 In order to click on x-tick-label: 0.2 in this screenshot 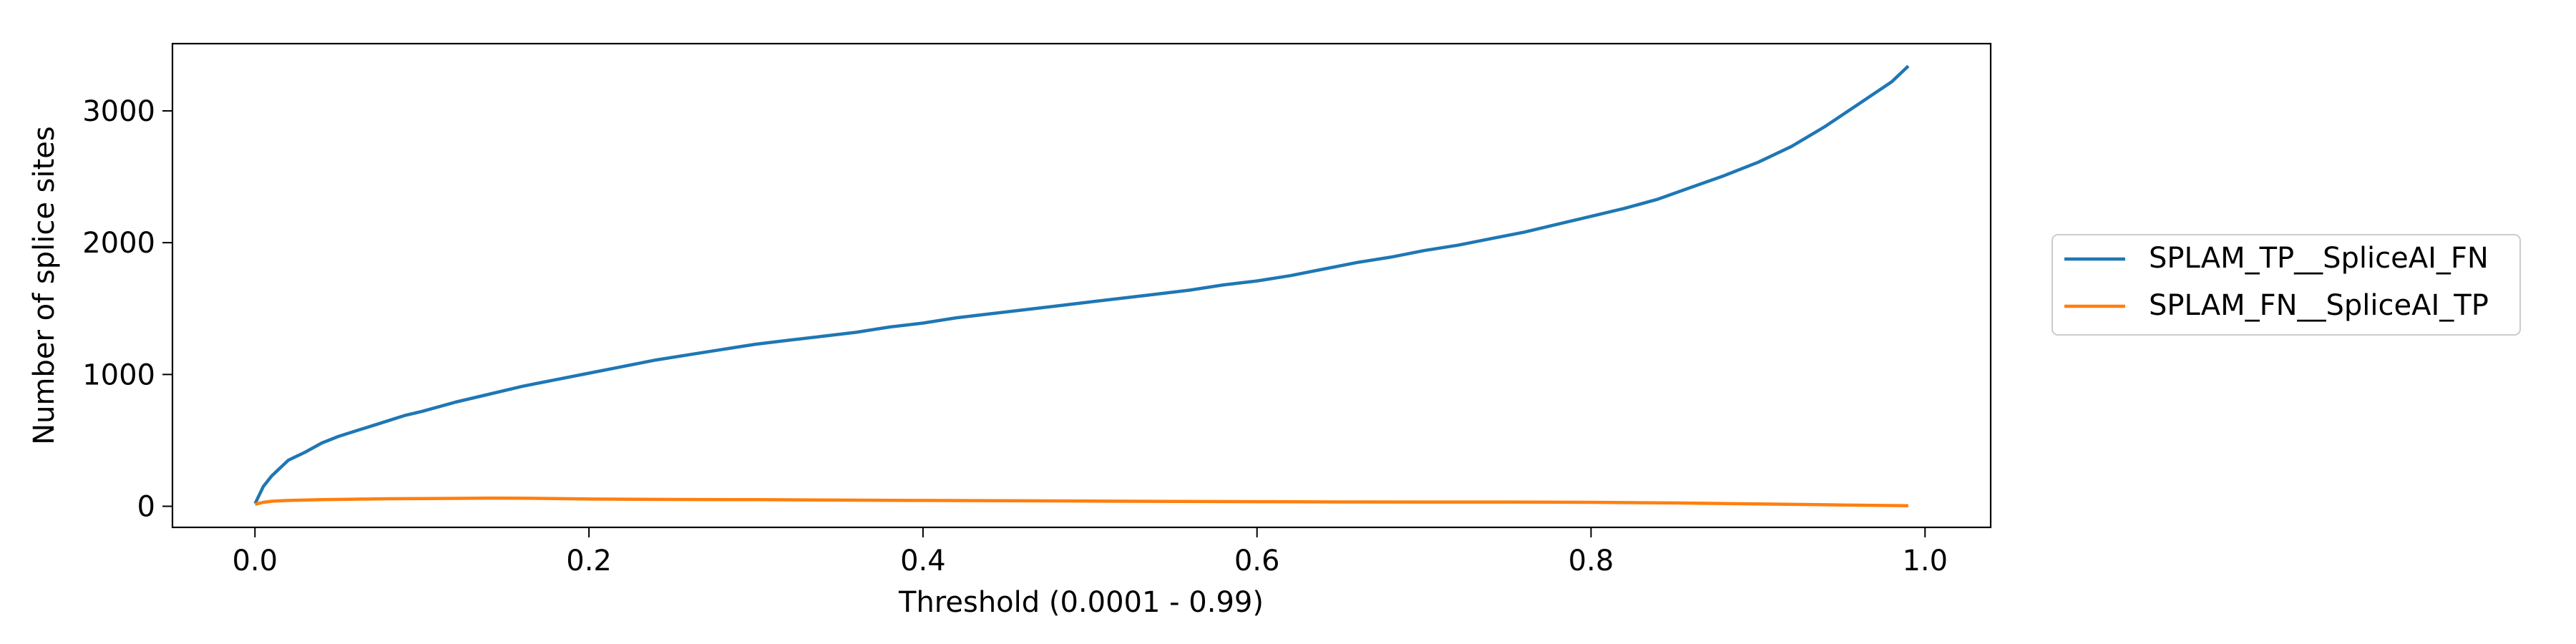, I will do `click(589, 561)`.